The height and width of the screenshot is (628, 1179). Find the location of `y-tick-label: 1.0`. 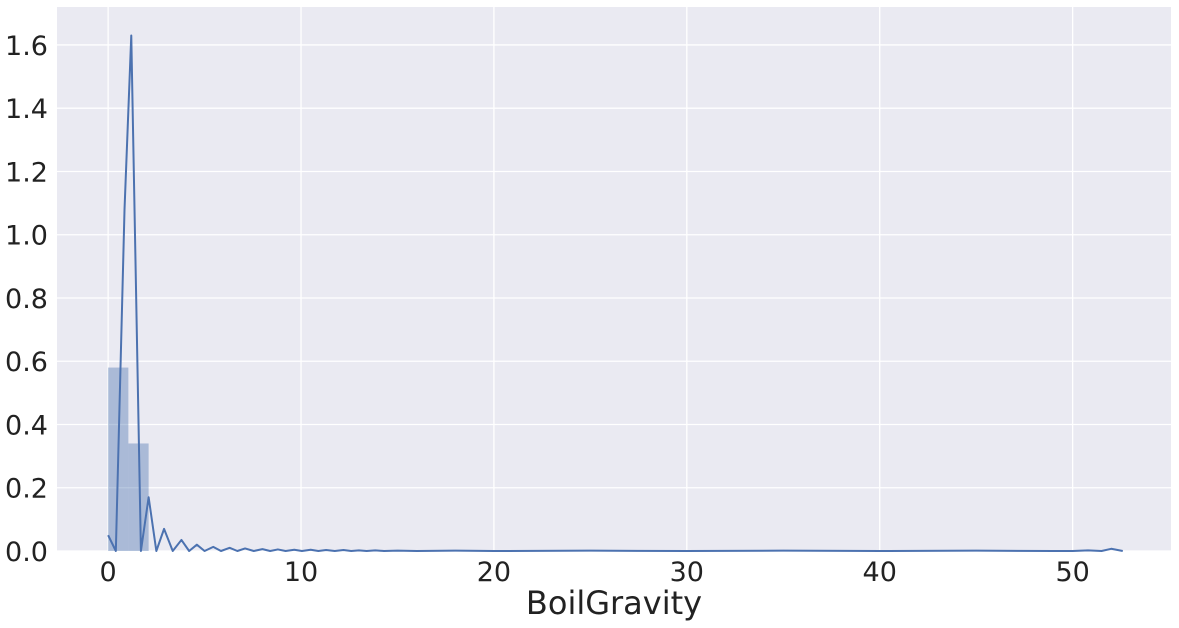

y-tick-label: 1.0 is located at coordinates (26, 236).